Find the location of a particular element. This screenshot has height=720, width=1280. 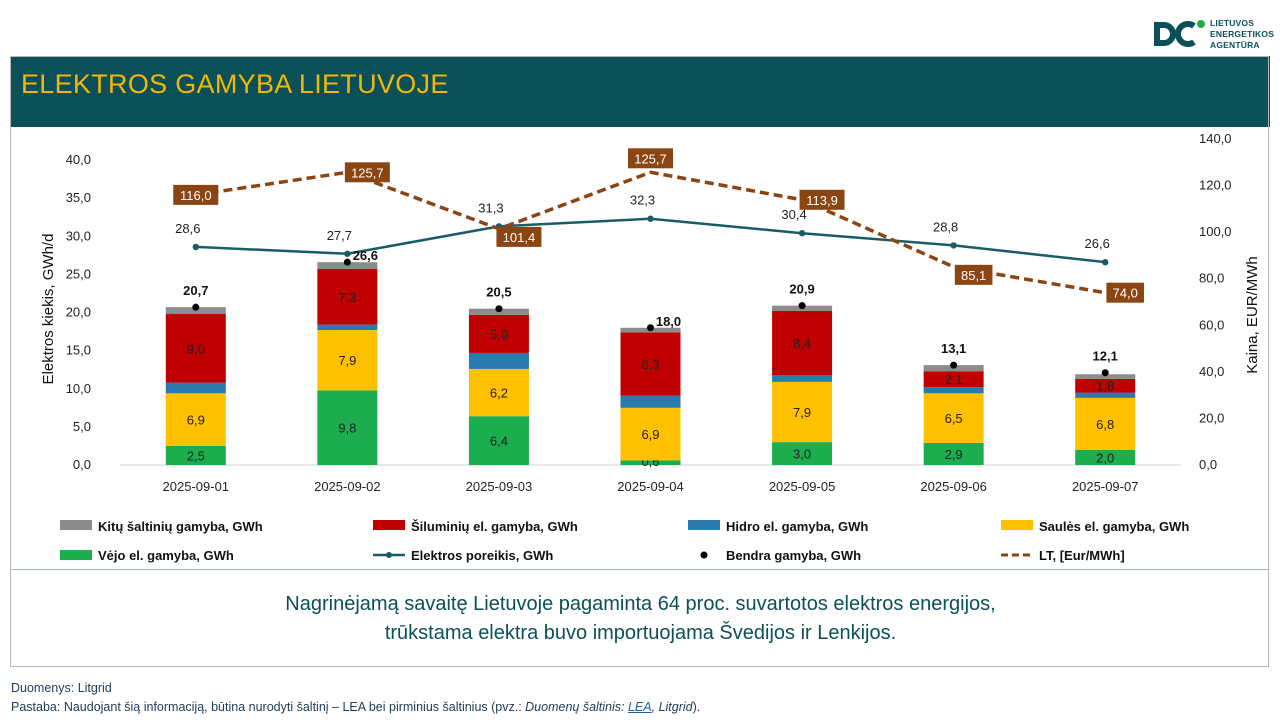

total-label: 13,1 is located at coordinates (953, 348).